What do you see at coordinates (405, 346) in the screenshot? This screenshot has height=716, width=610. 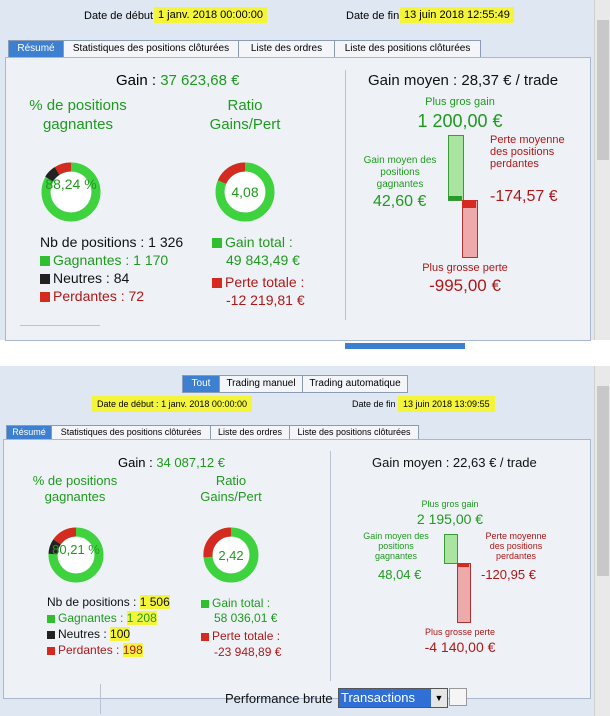 I see `select-edge` at bounding box center [405, 346].